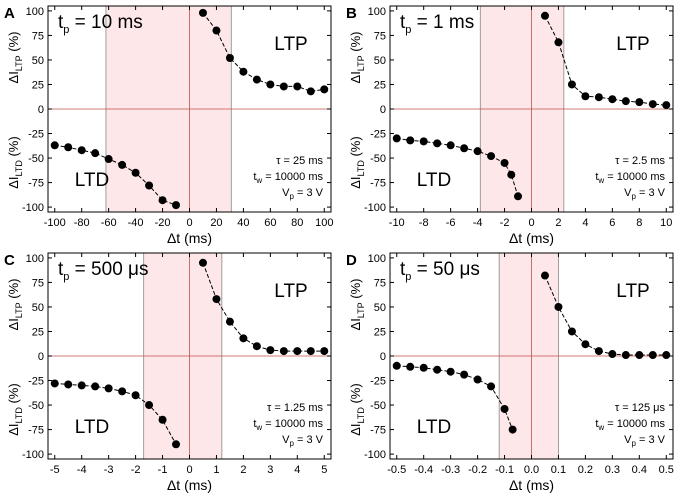 The width and height of the screenshot is (680, 504). Describe the element at coordinates (378, 431) in the screenshot. I see `y-tick-label: -75` at that location.